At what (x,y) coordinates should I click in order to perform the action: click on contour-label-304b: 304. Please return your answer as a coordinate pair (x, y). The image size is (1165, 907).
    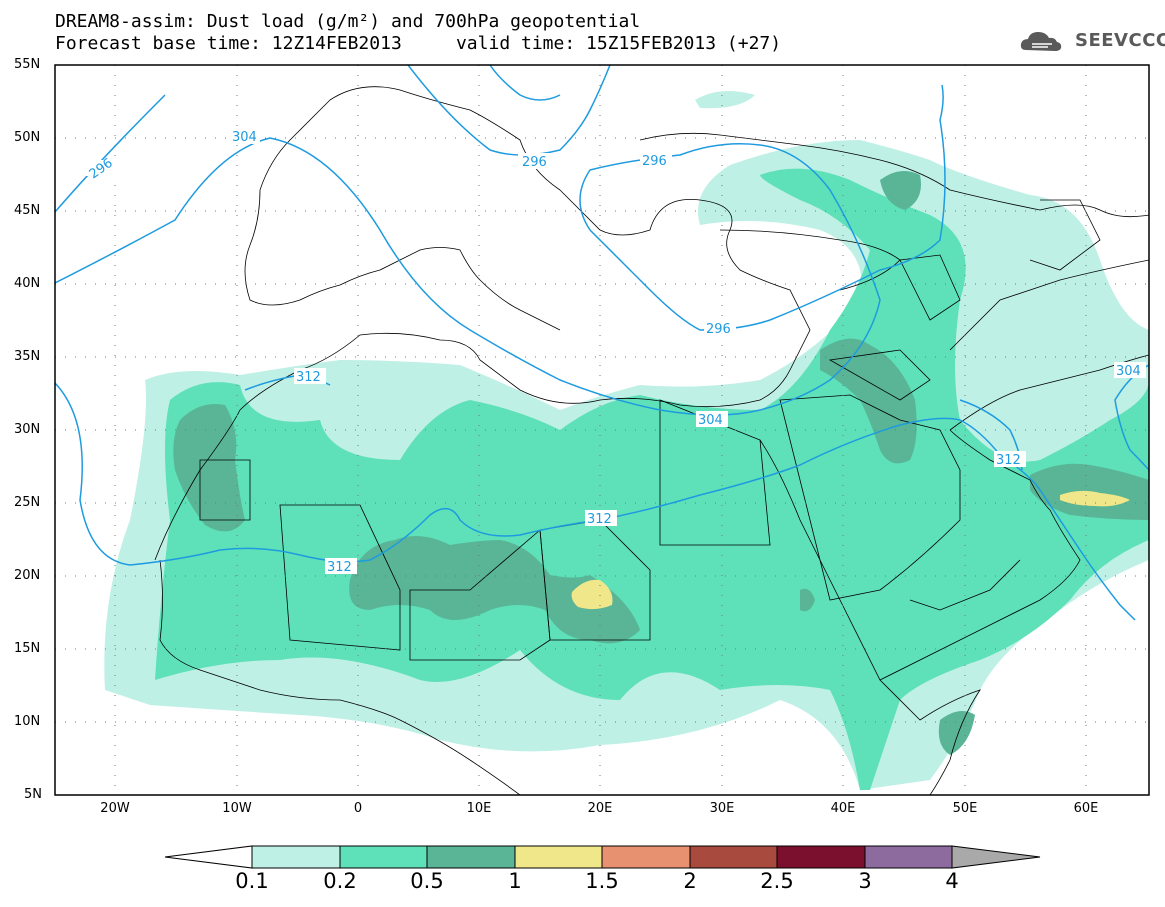
    Looking at the image, I should click on (712, 419).